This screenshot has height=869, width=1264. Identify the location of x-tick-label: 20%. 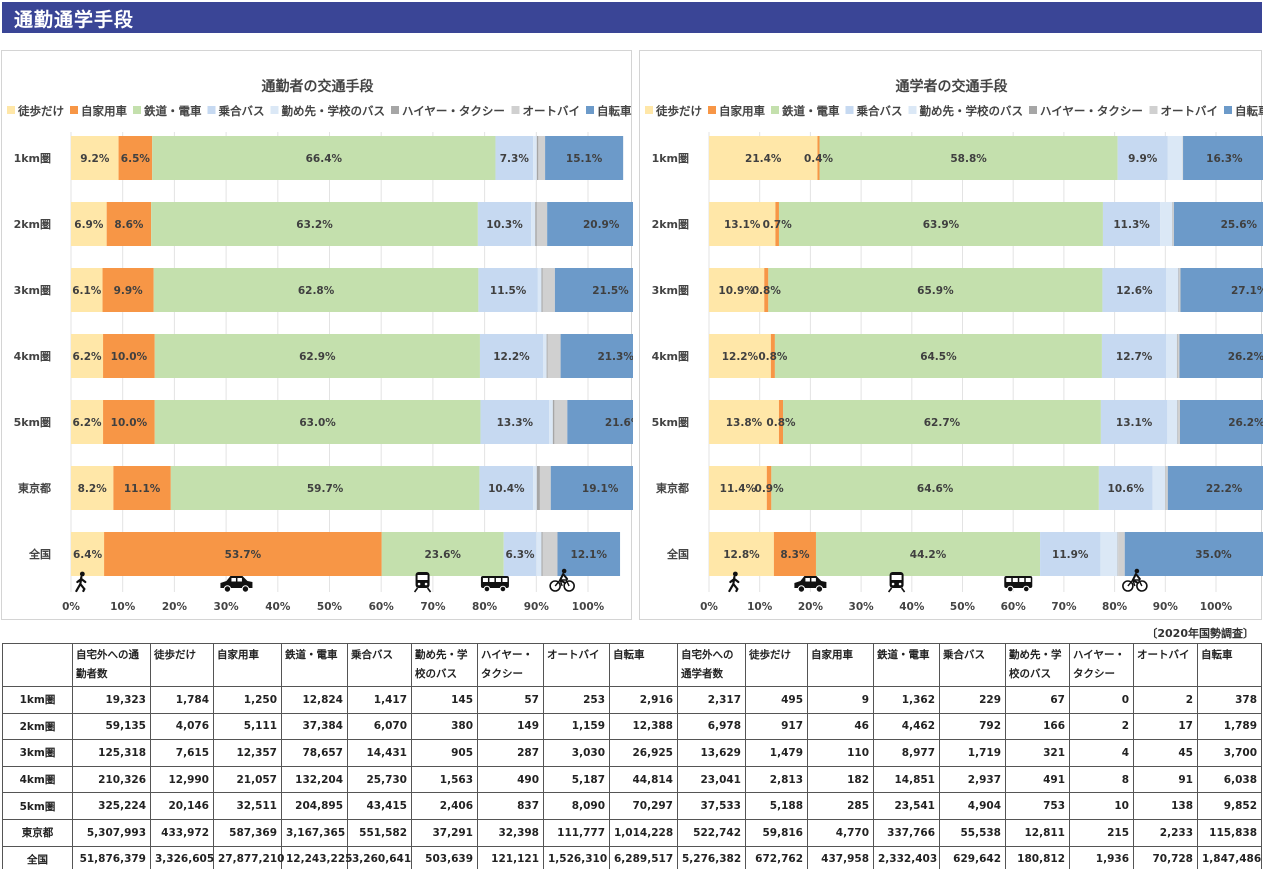
(811, 607).